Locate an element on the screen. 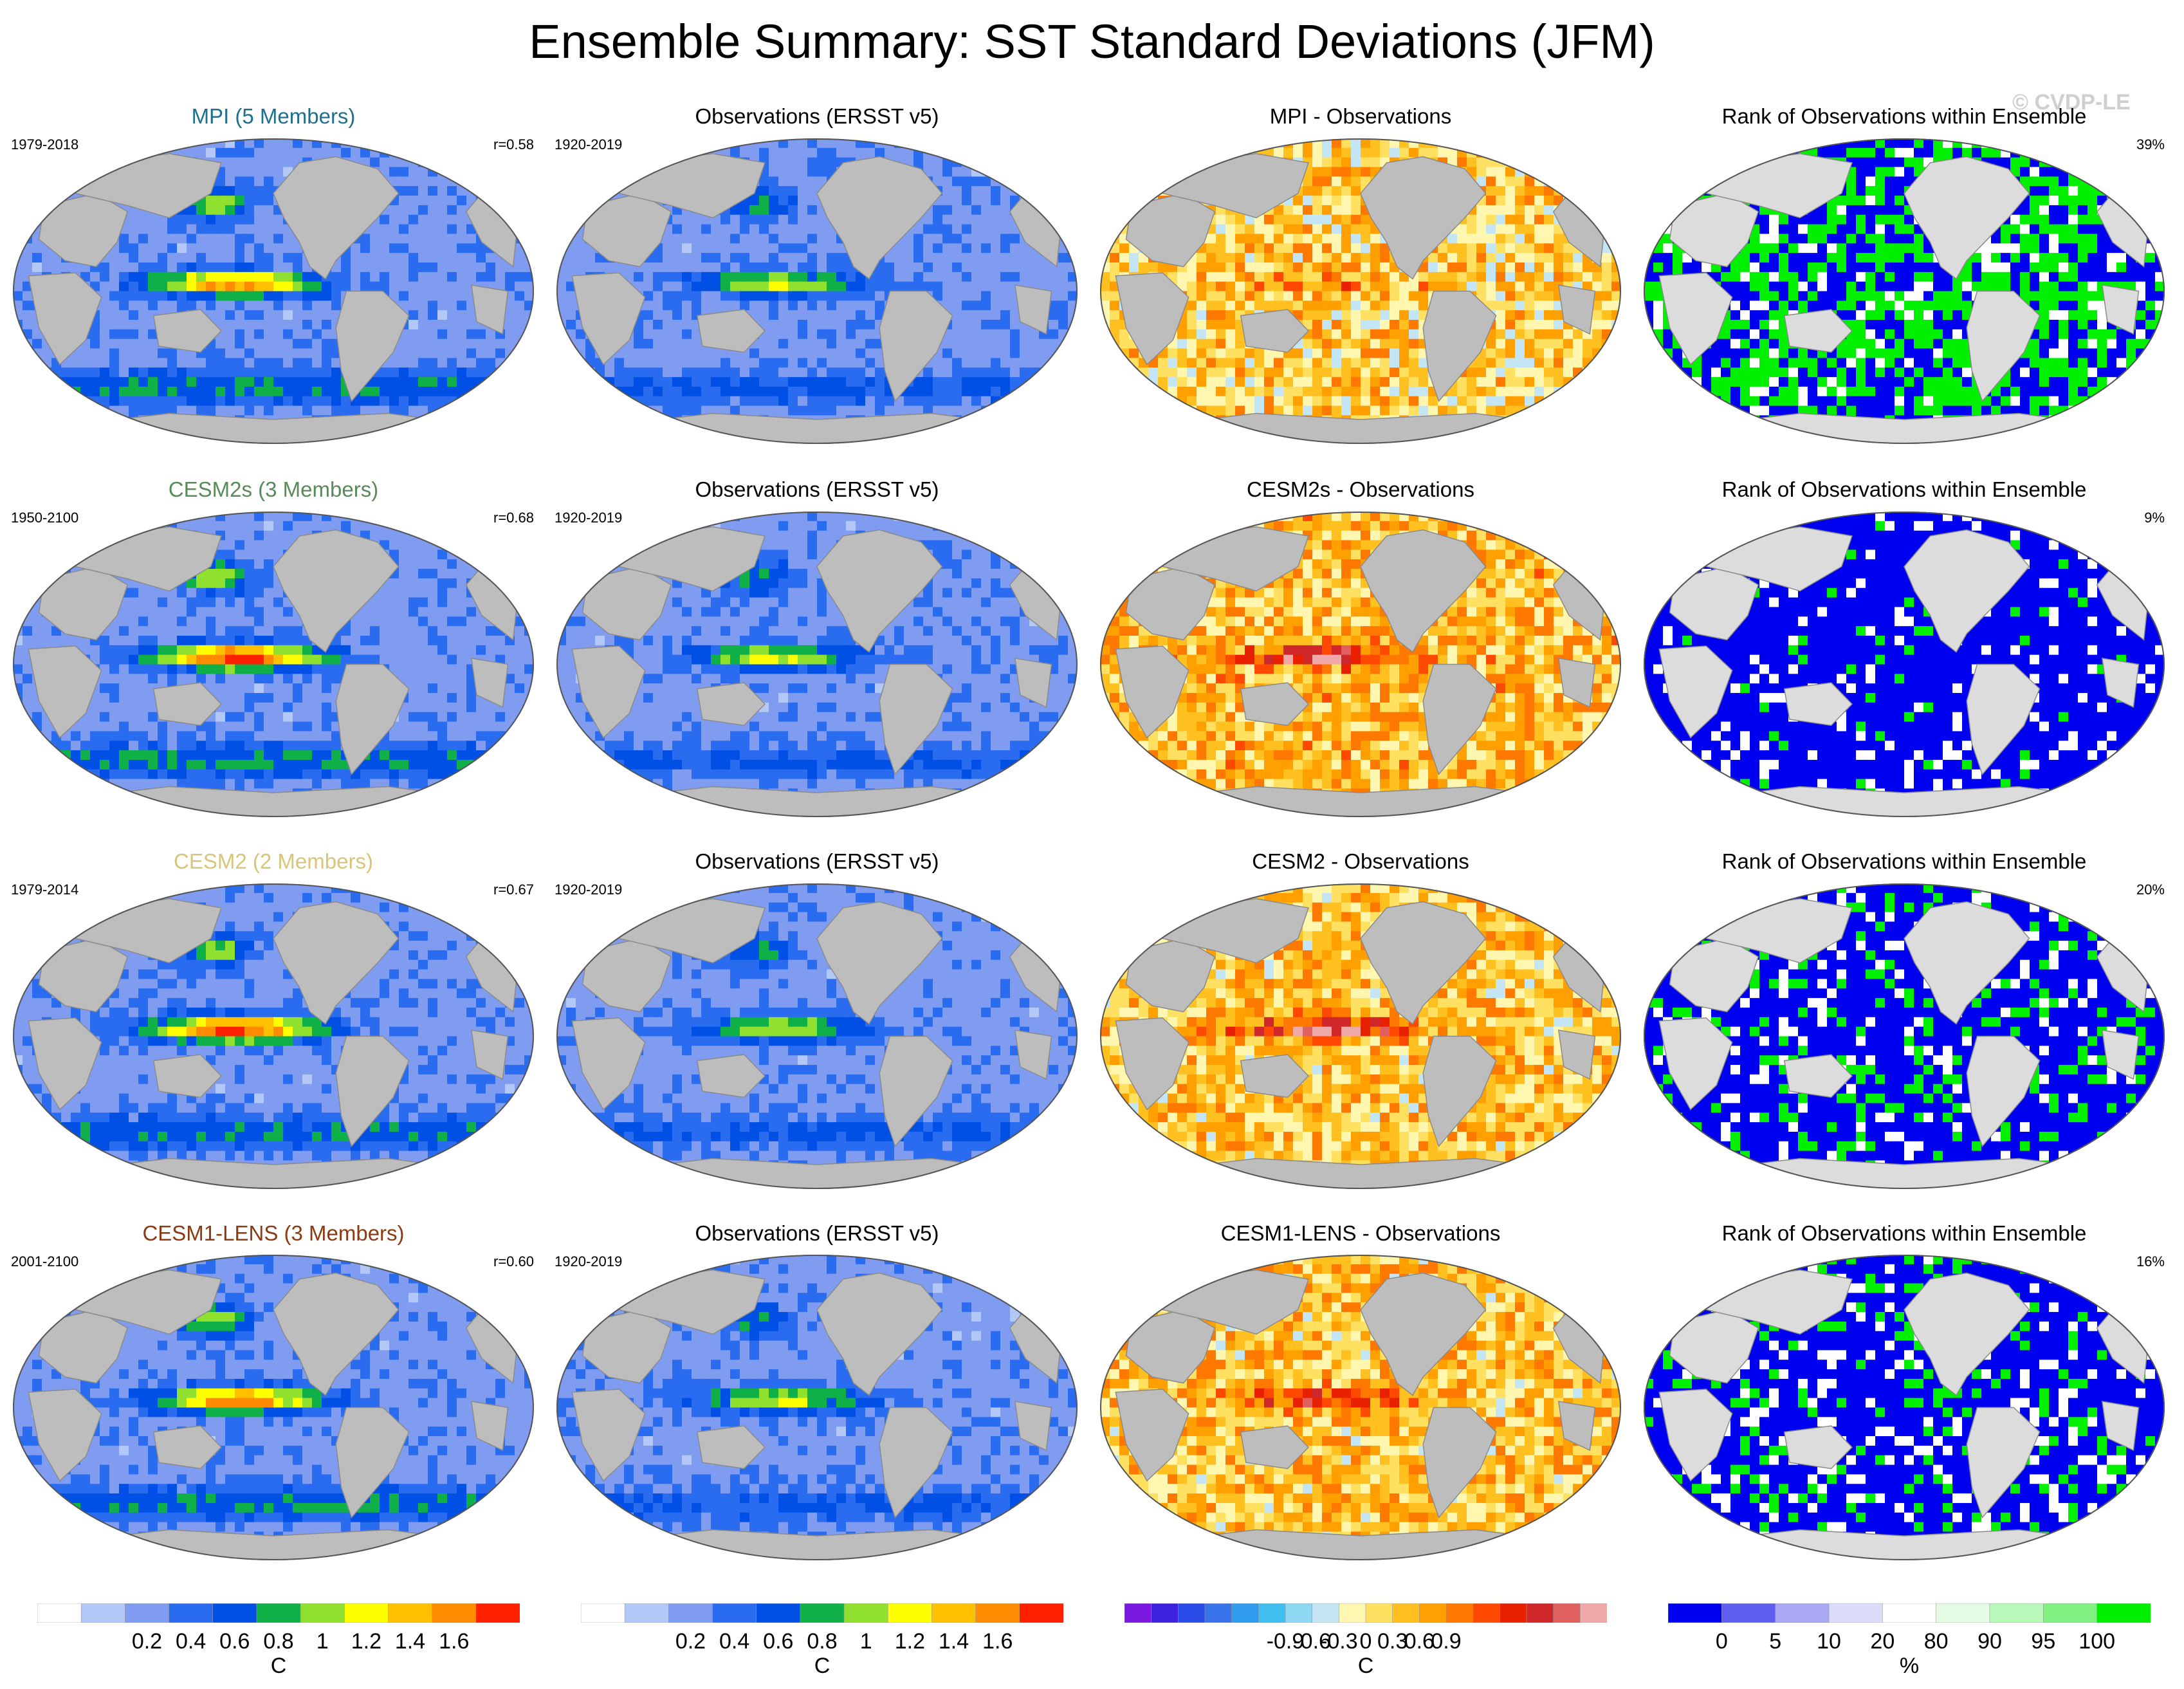  stat-label: 20% is located at coordinates (2136, 889).